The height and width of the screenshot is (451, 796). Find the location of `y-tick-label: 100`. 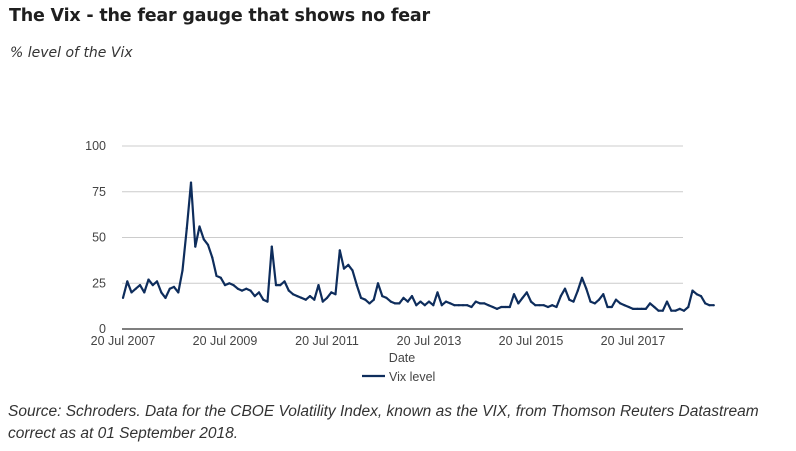

y-tick-label: 100 is located at coordinates (95, 146).